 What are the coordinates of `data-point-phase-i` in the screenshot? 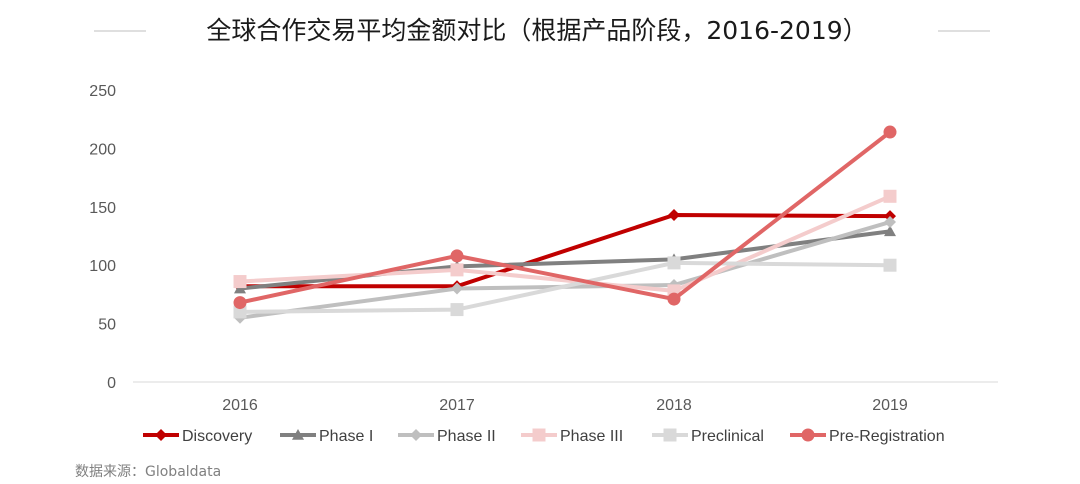 It's located at (890, 231).